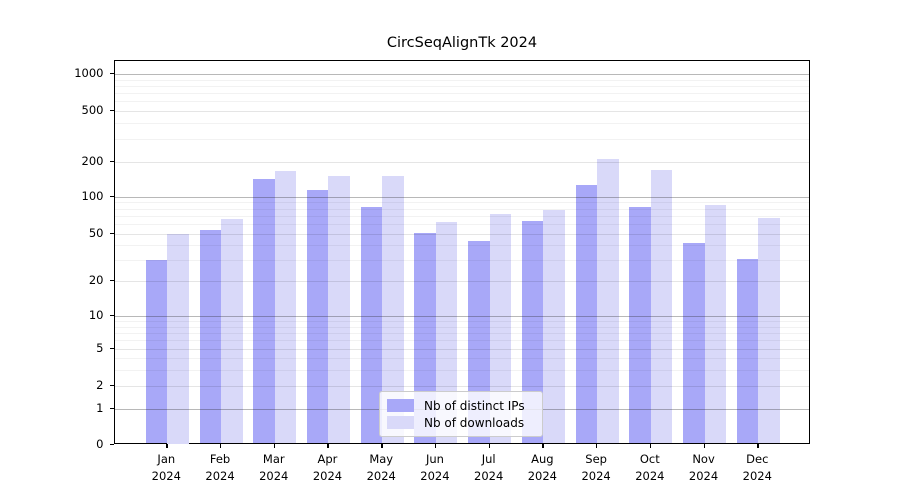  What do you see at coordinates (747, 351) in the screenshot?
I see `bar-distinct-ips-dec` at bounding box center [747, 351].